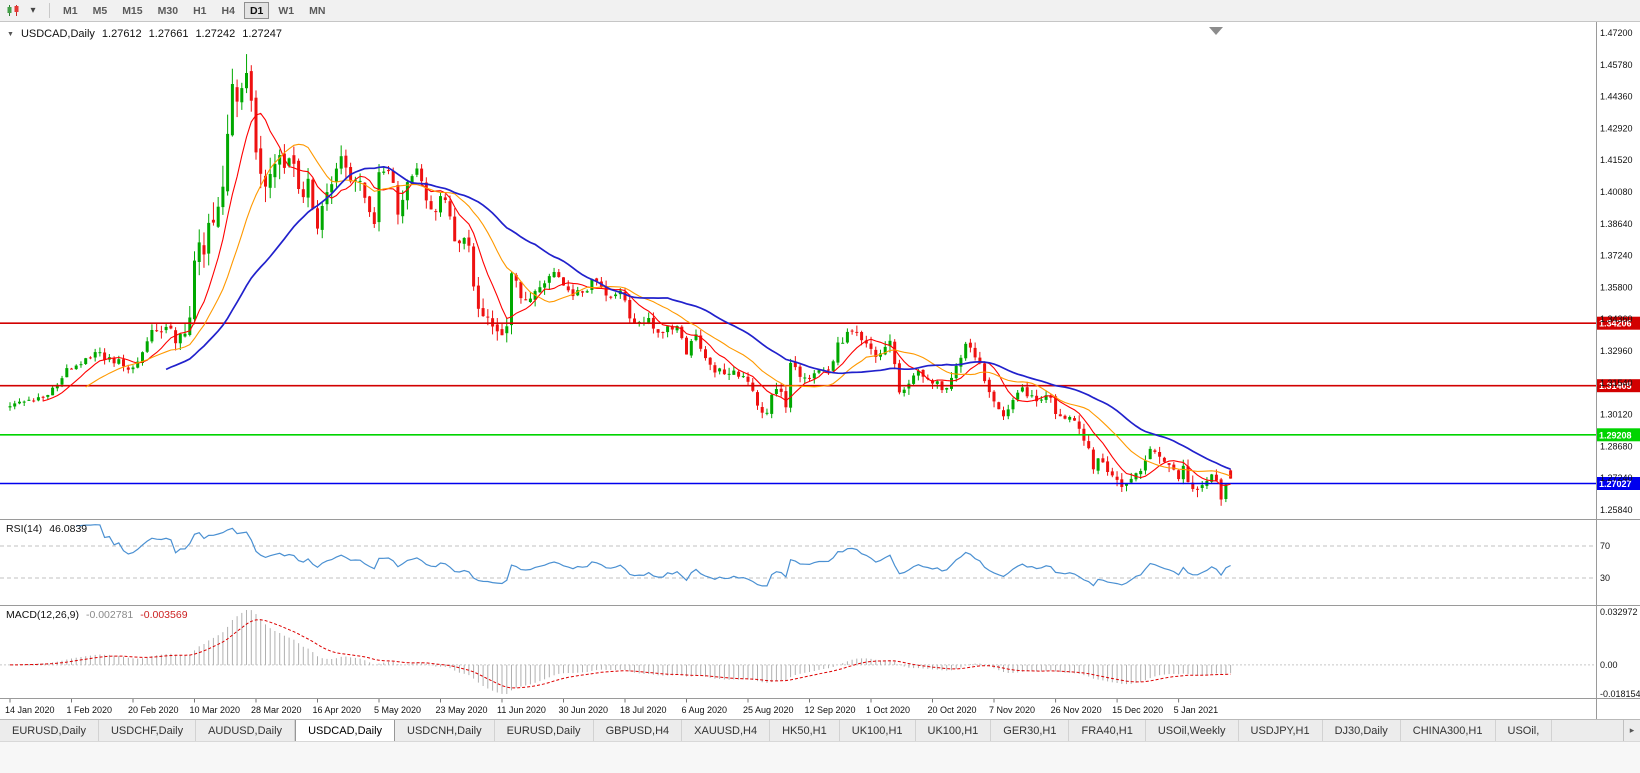 The width and height of the screenshot is (1640, 773). Describe the element at coordinates (1616, 446) in the screenshot. I see `svg-text: 1.28680` at that location.